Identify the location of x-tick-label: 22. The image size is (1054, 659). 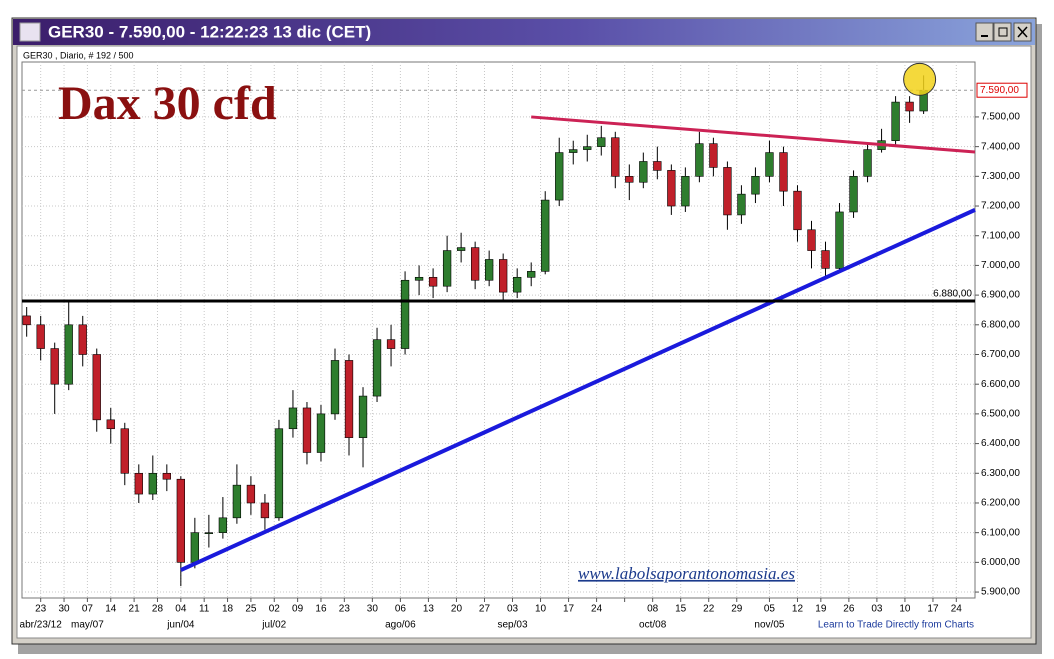
(709, 609).